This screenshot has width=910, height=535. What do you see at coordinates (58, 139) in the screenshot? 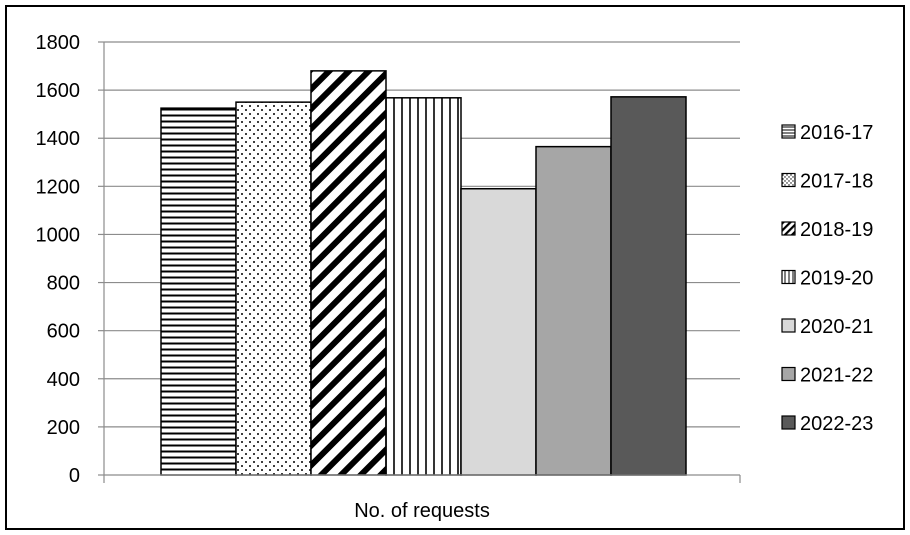
I see `y-tick-label: 1400` at bounding box center [58, 139].